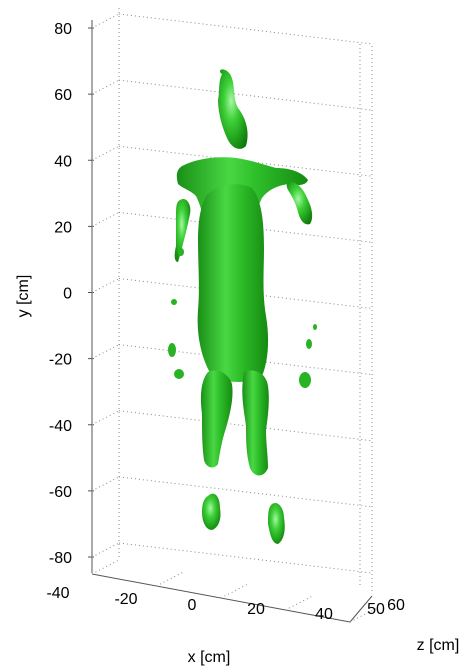 This screenshot has height=668, width=471. I want to click on x-tick-label: 40, so click(324, 614).